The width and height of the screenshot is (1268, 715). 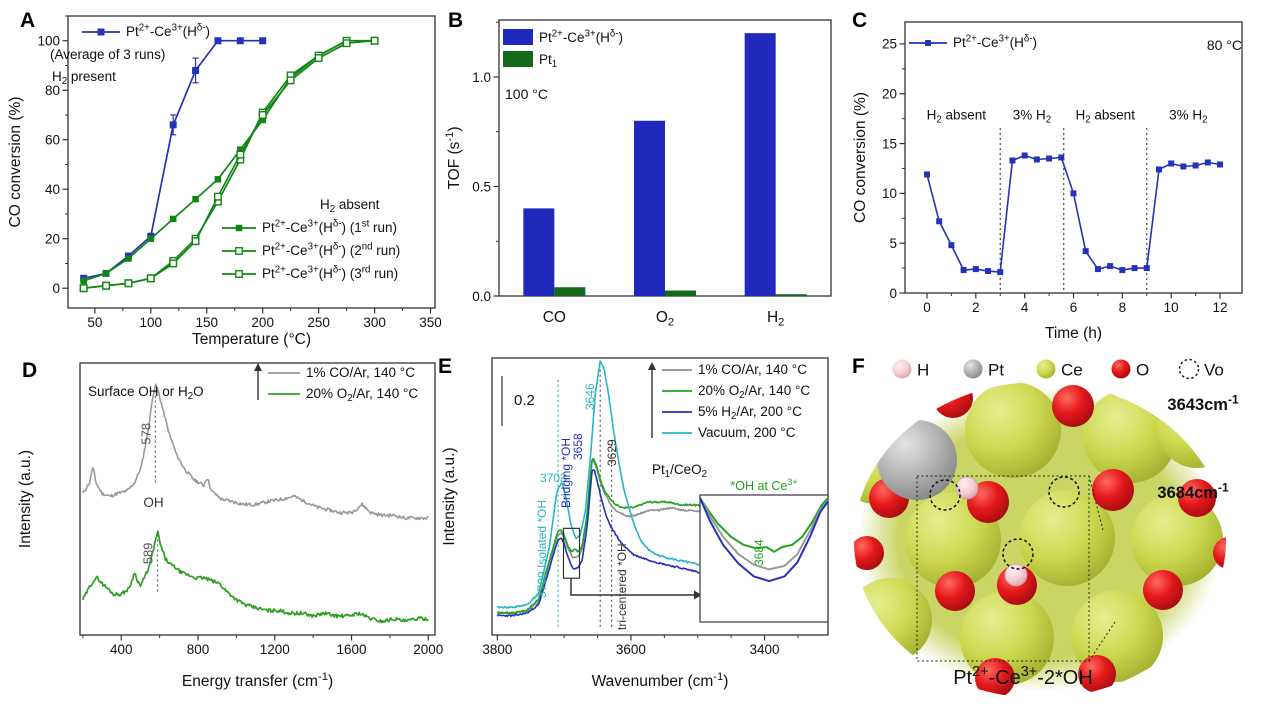 What do you see at coordinates (481, 186) in the screenshot?
I see `svg-text: 0.5` at bounding box center [481, 186].